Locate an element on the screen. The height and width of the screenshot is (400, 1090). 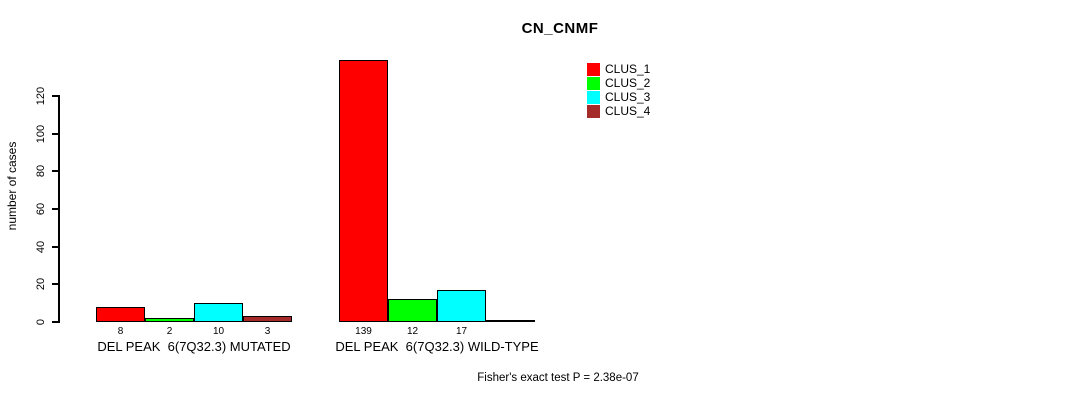
y-axis-tick-label: 120 is located at coordinates (41, 96).